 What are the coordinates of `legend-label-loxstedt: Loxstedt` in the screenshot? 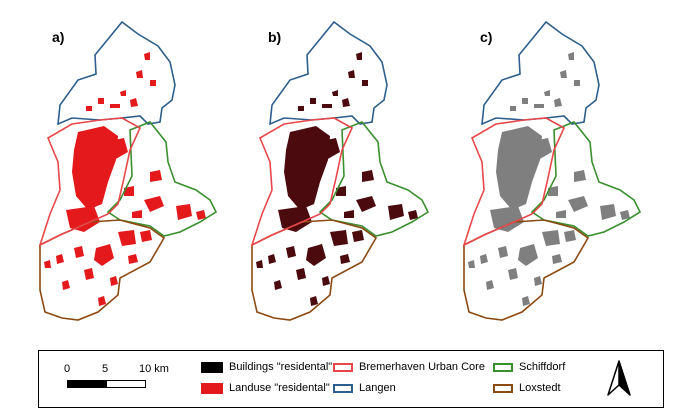 It's located at (540, 388).